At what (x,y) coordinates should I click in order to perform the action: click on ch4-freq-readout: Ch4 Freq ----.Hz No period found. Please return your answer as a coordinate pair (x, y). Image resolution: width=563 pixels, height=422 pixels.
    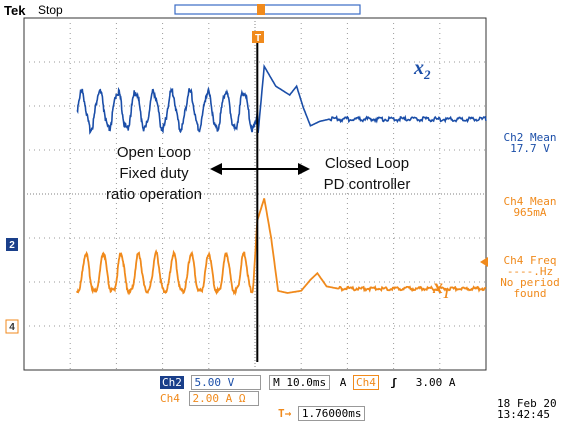
    Looking at the image, I should click on (528, 277).